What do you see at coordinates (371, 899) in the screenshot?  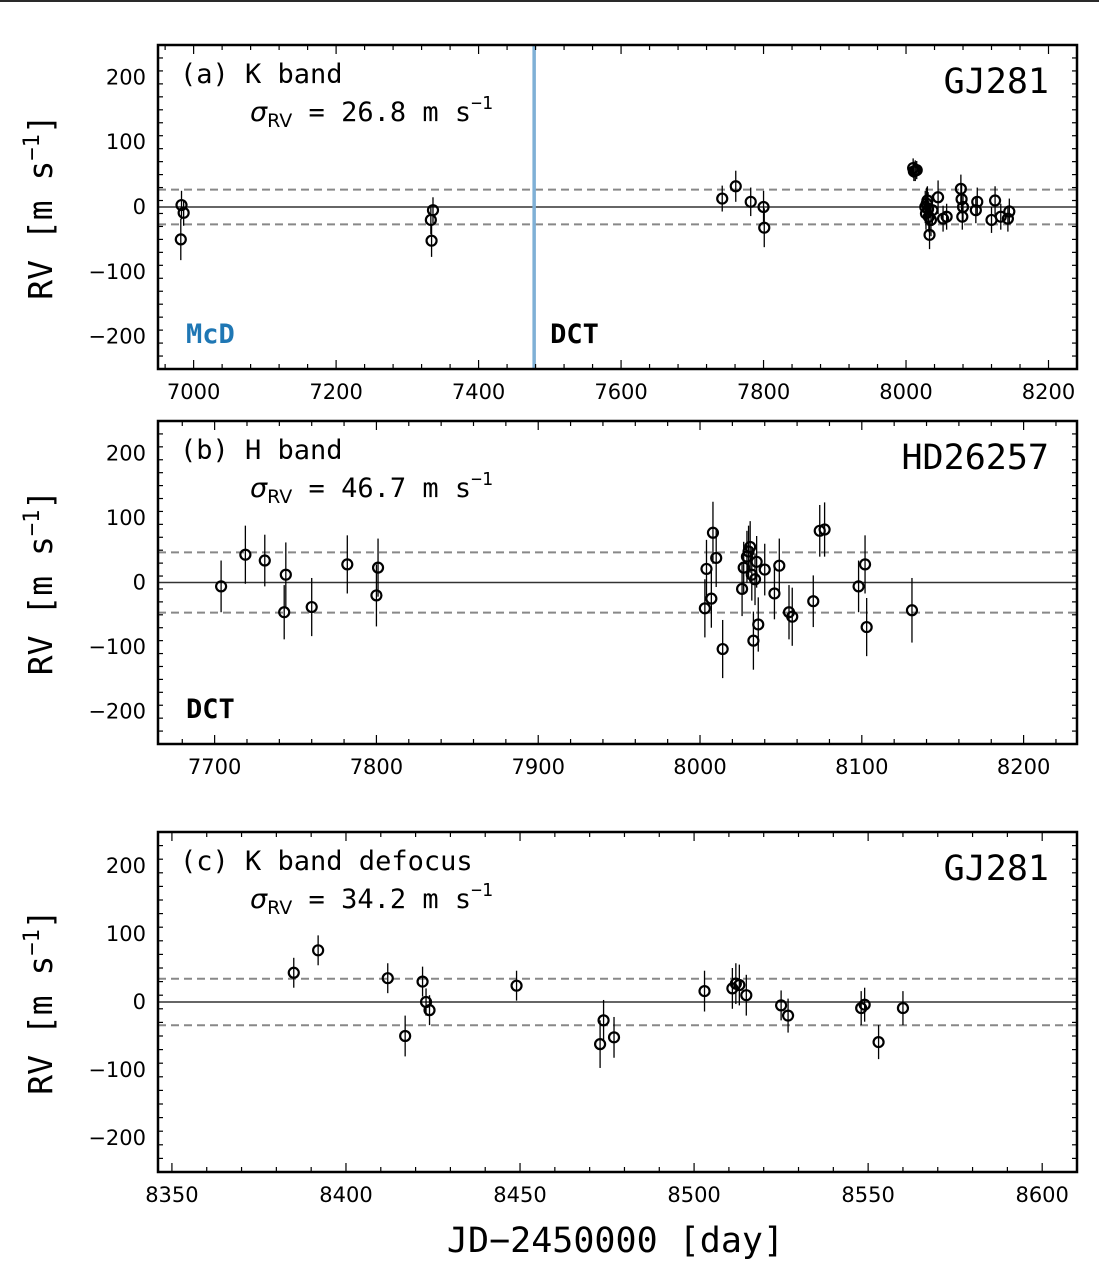 I see `sigma-annotation: σRV = 34.2 m s−1` at bounding box center [371, 899].